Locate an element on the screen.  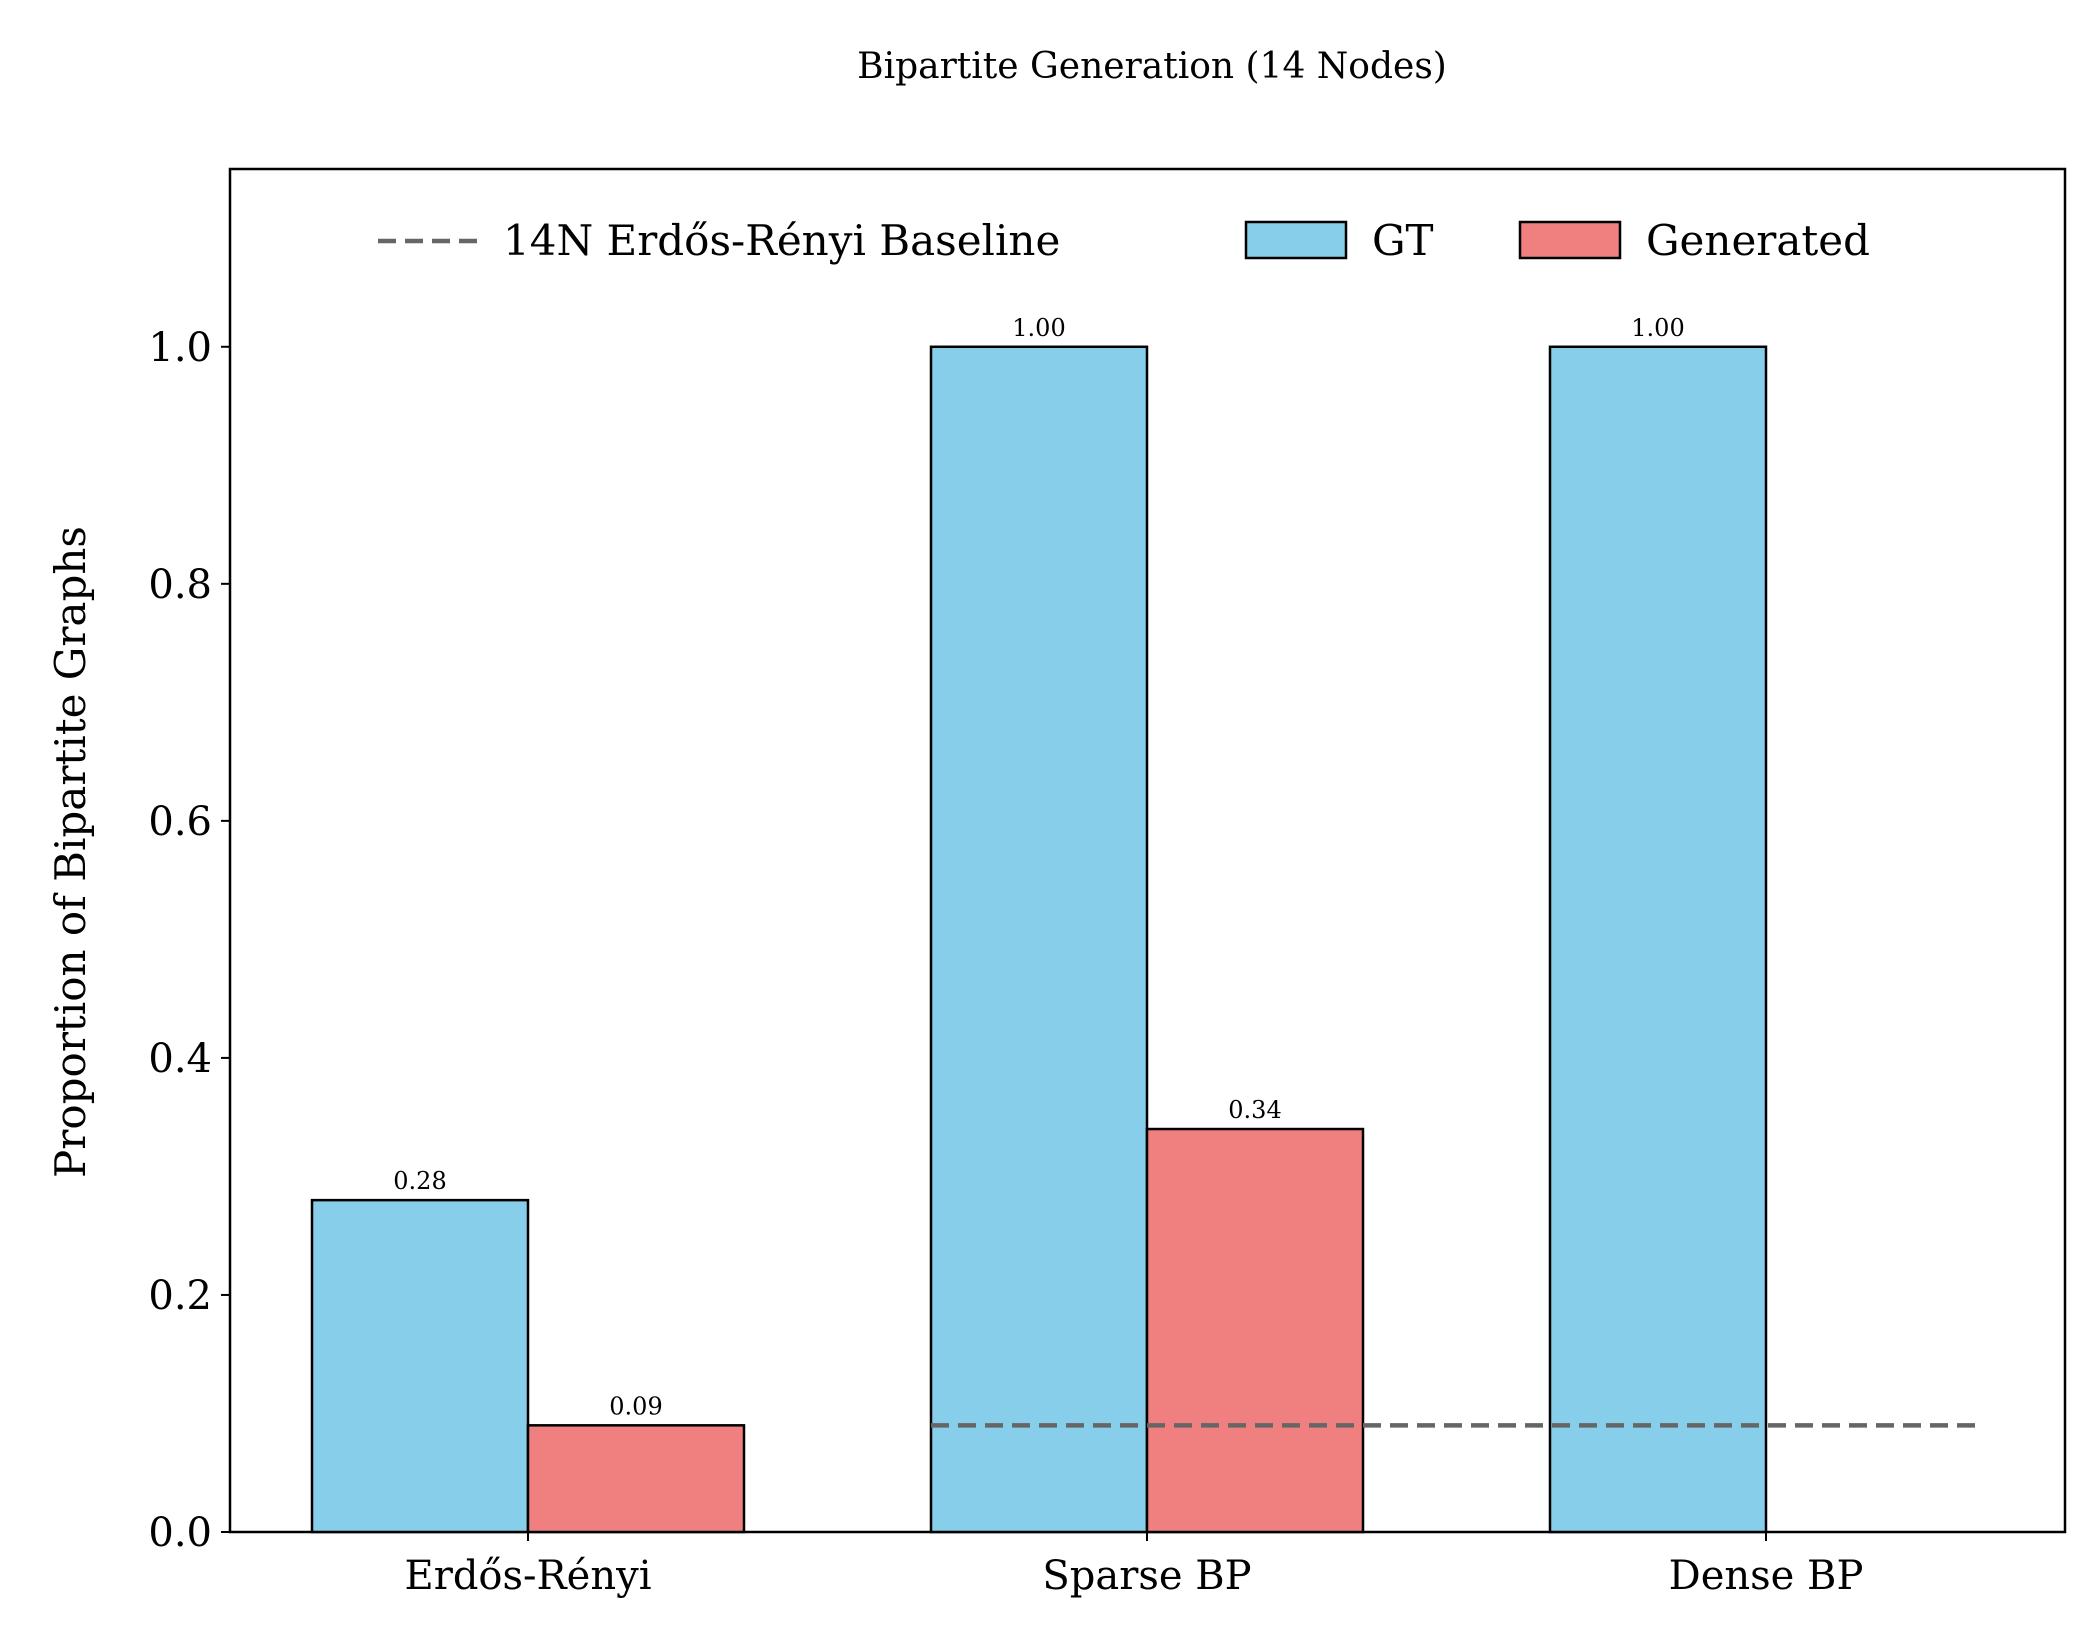
y-tick-label-1: 0.2 is located at coordinates (180, 1296).